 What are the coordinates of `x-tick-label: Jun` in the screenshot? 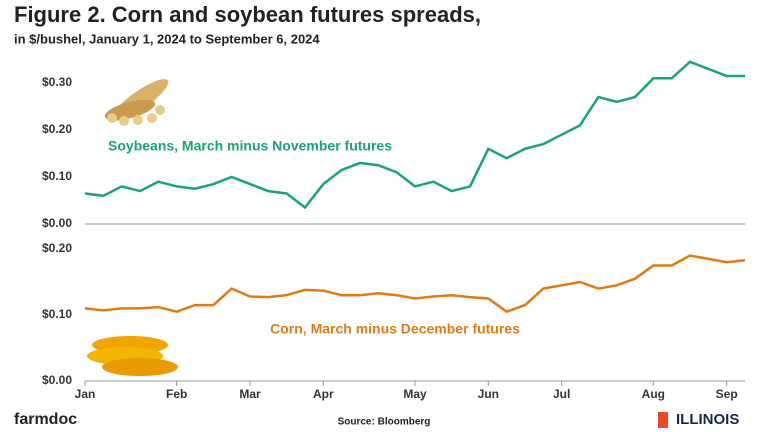 It's located at (488, 394).